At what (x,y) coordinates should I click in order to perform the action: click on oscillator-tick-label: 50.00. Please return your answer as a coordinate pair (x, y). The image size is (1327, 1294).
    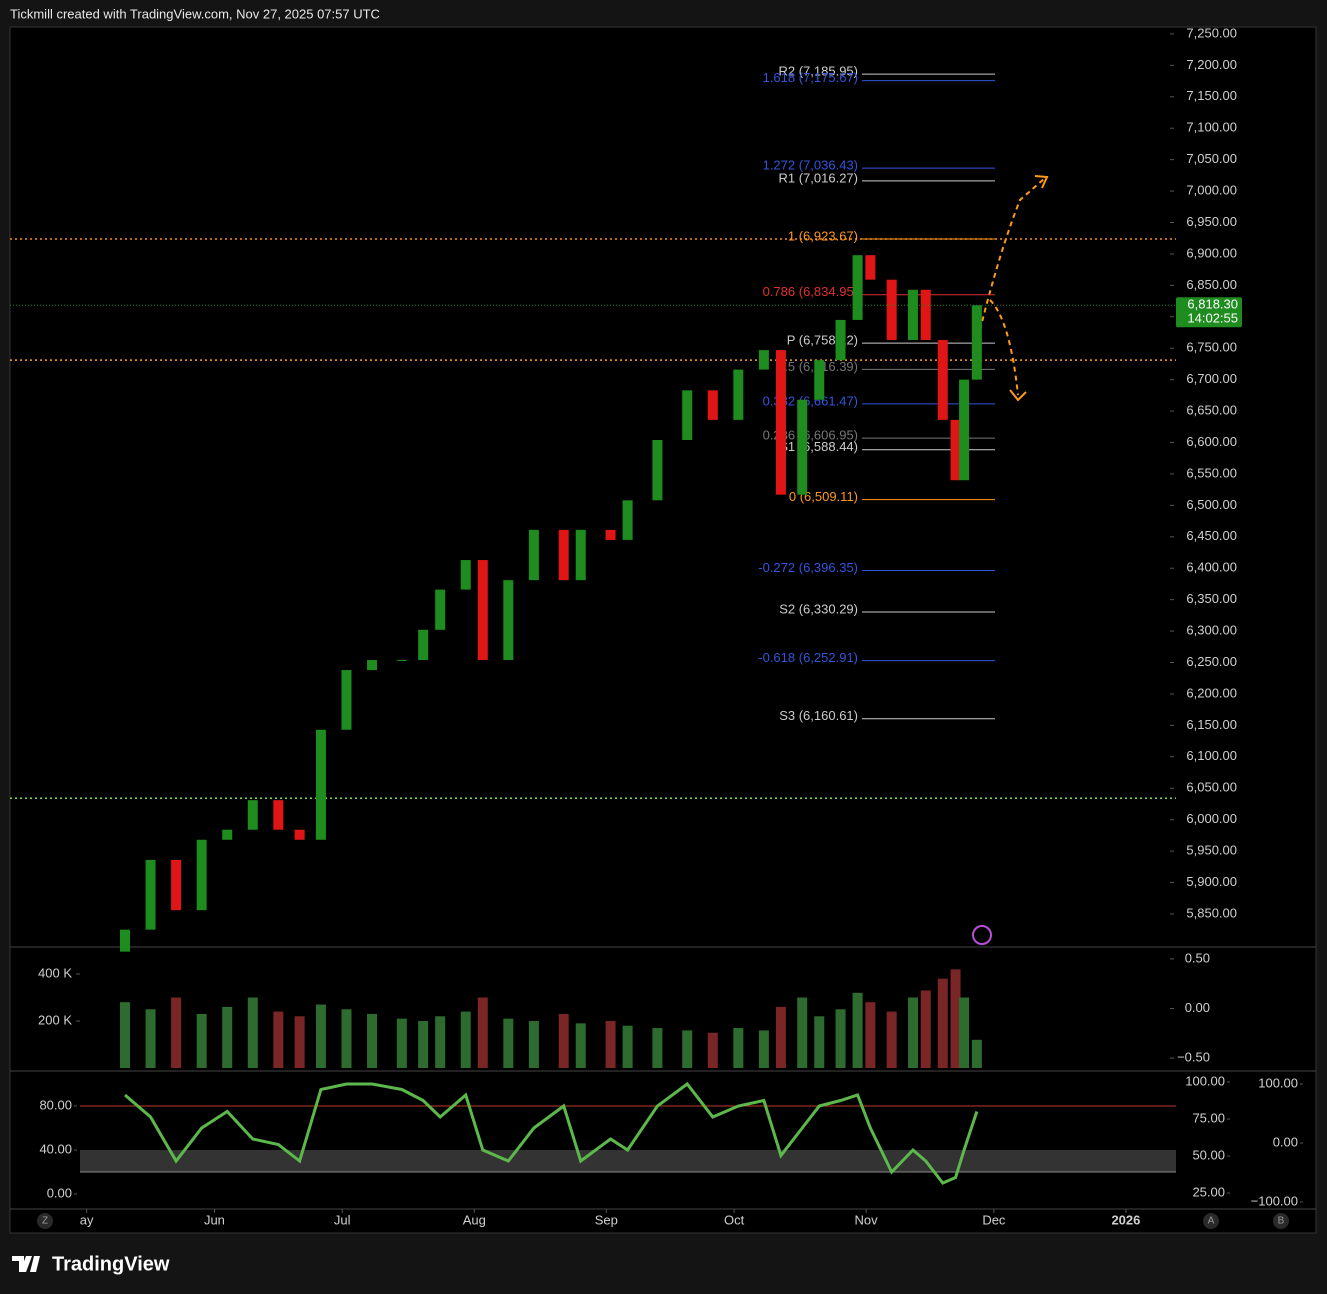
    Looking at the image, I should click on (1208, 1154).